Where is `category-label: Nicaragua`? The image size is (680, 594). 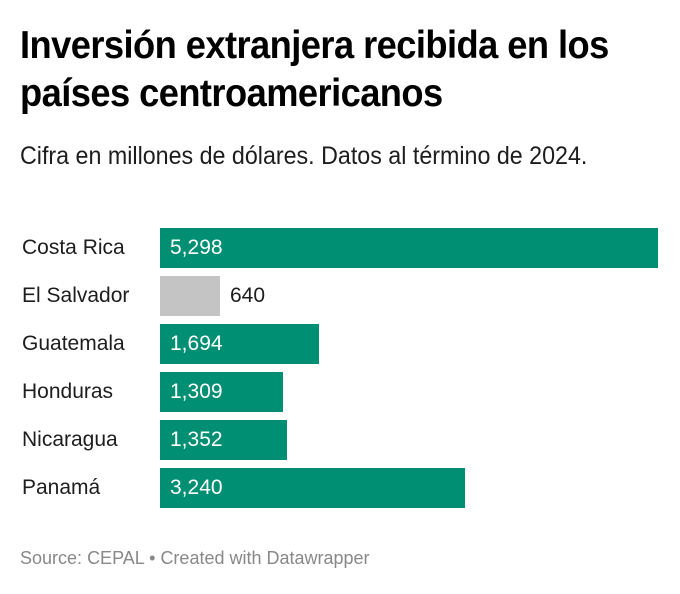 category-label: Nicaragua is located at coordinates (70, 439).